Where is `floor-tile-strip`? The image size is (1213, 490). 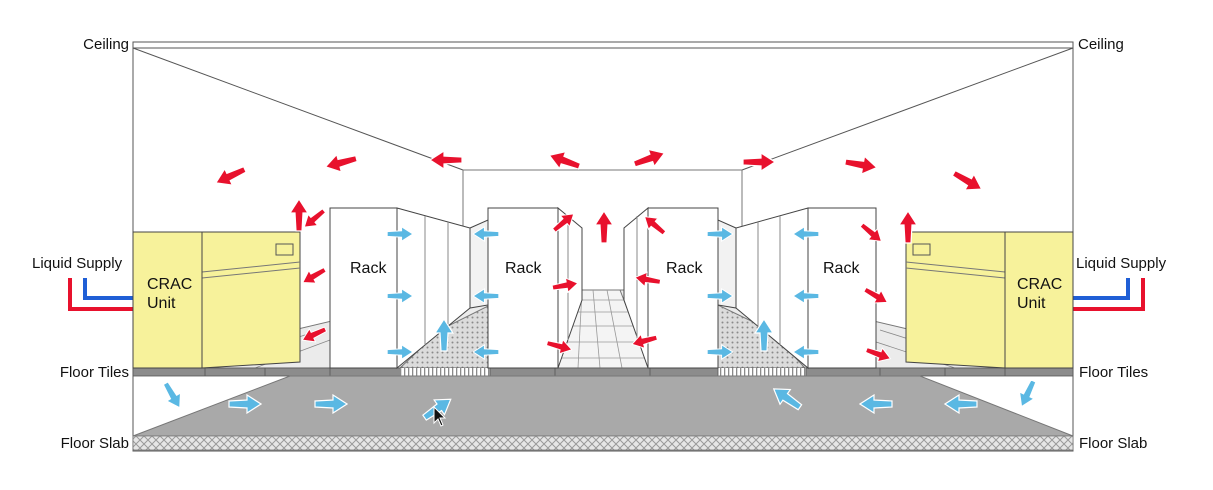 floor-tile-strip is located at coordinates (603, 372).